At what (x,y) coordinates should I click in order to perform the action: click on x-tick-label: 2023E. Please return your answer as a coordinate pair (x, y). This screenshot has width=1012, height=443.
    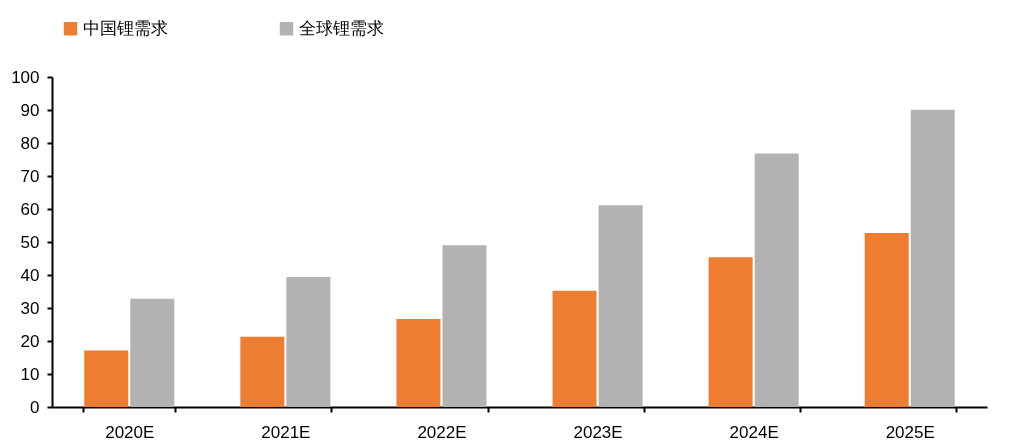
    Looking at the image, I should click on (598, 432).